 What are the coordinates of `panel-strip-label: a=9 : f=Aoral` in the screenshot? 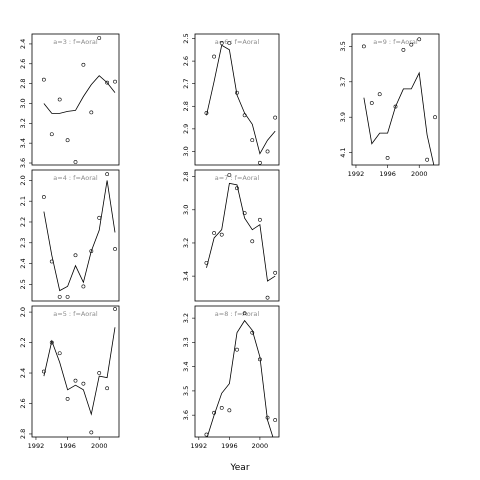 It's located at (395, 42).